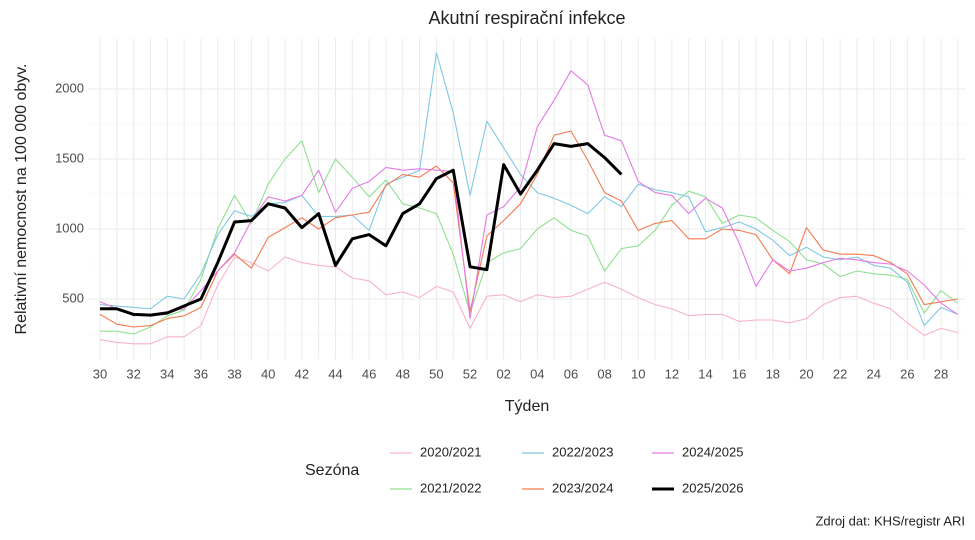  Describe the element at coordinates (470, 374) in the screenshot. I see `x-tick-label: 52` at that location.